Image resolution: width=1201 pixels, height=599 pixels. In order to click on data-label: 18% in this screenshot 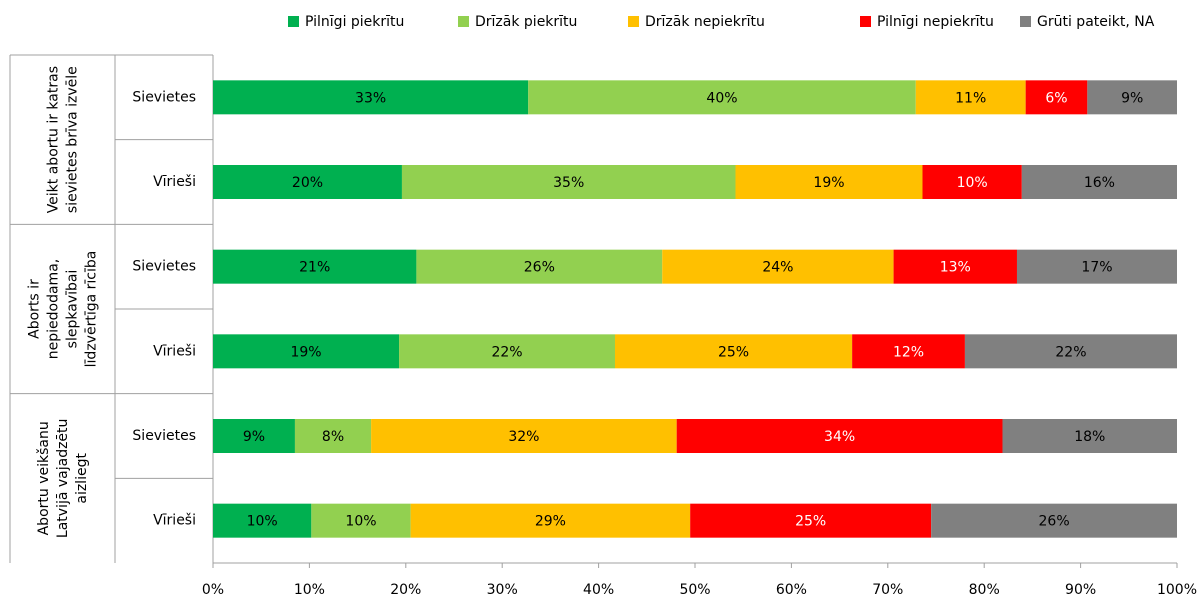, I will do `click(1089, 437)`.